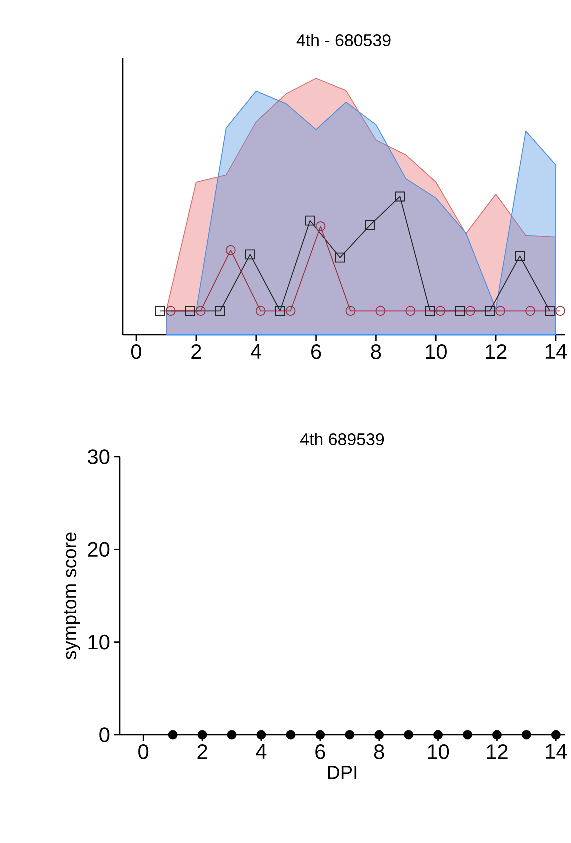  Describe the element at coordinates (105, 735) in the screenshot. I see `y-tick-label: 0` at that location.